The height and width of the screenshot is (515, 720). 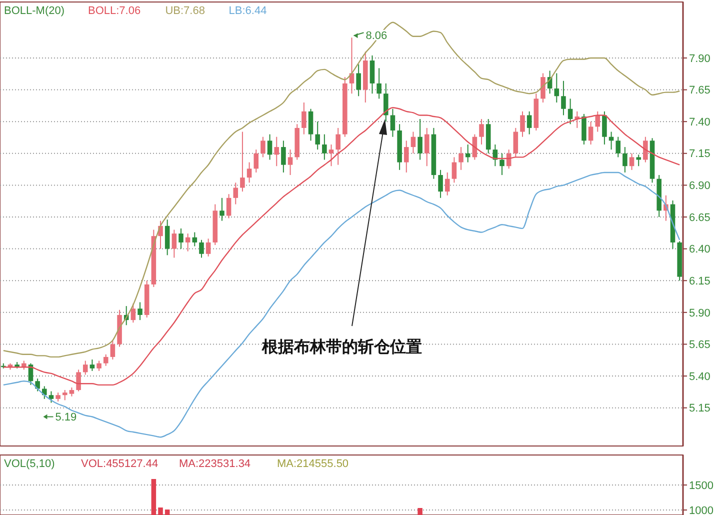 What do you see at coordinates (699, 154) in the screenshot?
I see `y-tick-label: 7.15` at bounding box center [699, 154].